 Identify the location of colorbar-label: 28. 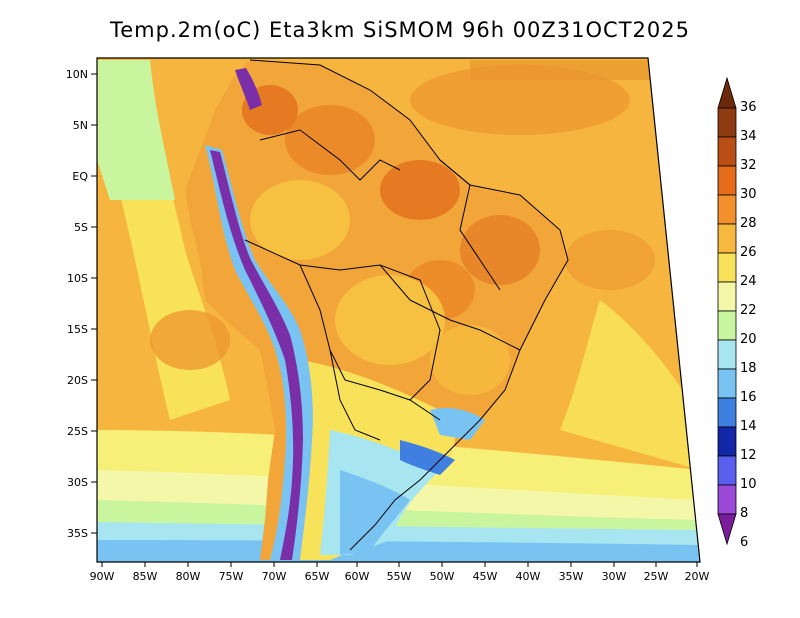
(748, 223).